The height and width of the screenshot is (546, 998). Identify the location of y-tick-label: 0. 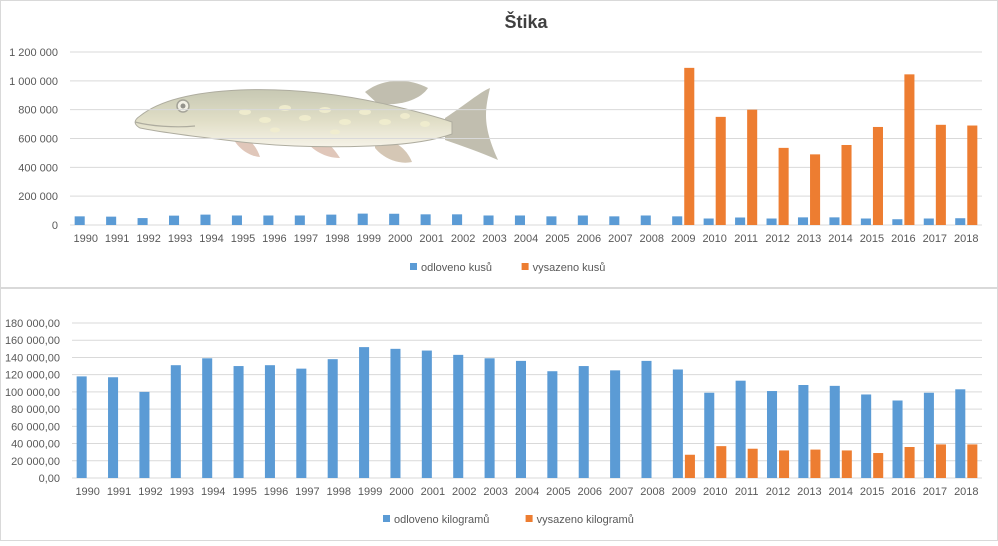
(55, 226).